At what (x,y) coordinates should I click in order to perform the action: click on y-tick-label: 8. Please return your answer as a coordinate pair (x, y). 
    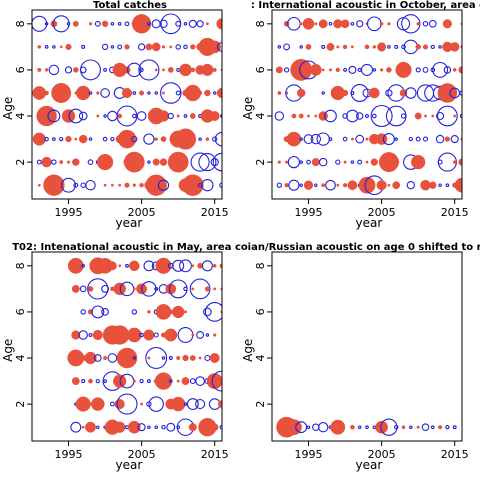
    Looking at the image, I should click on (260, 265).